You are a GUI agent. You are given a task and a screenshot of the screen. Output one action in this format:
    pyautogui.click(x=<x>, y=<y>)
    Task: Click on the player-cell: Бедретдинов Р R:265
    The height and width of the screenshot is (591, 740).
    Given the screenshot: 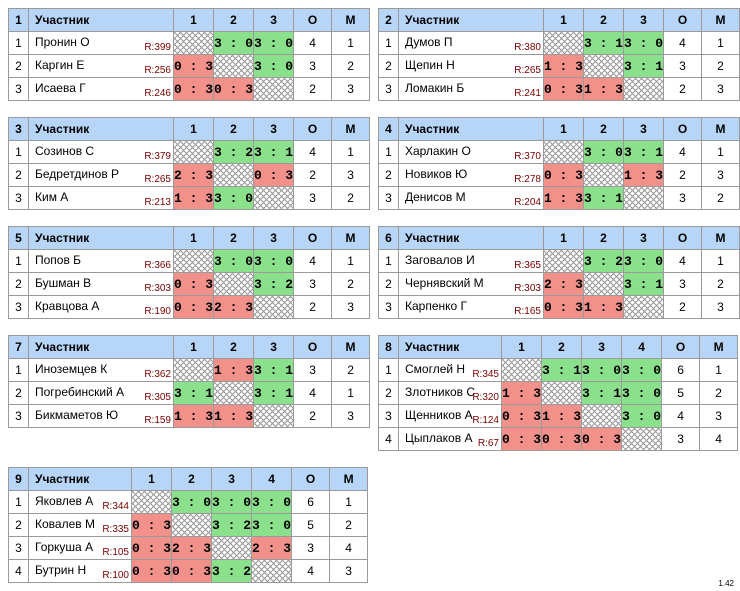 What is the action you would take?
    pyautogui.click(x=101, y=175)
    